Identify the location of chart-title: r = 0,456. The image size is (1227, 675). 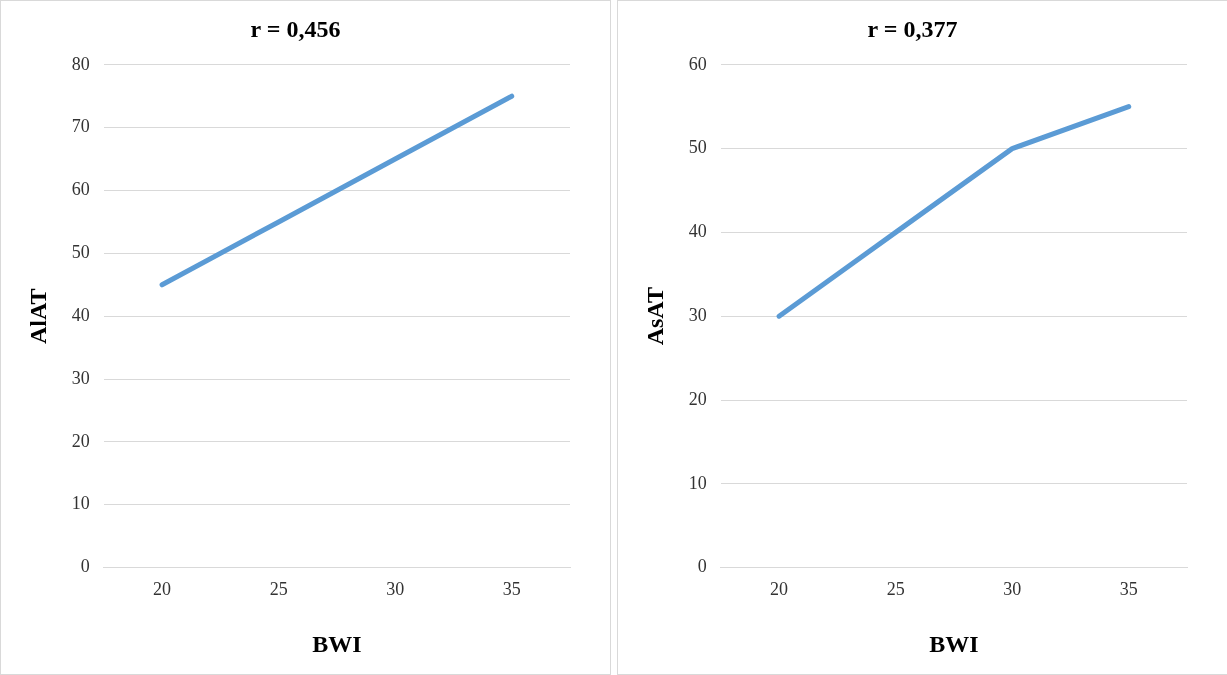
(295, 28).